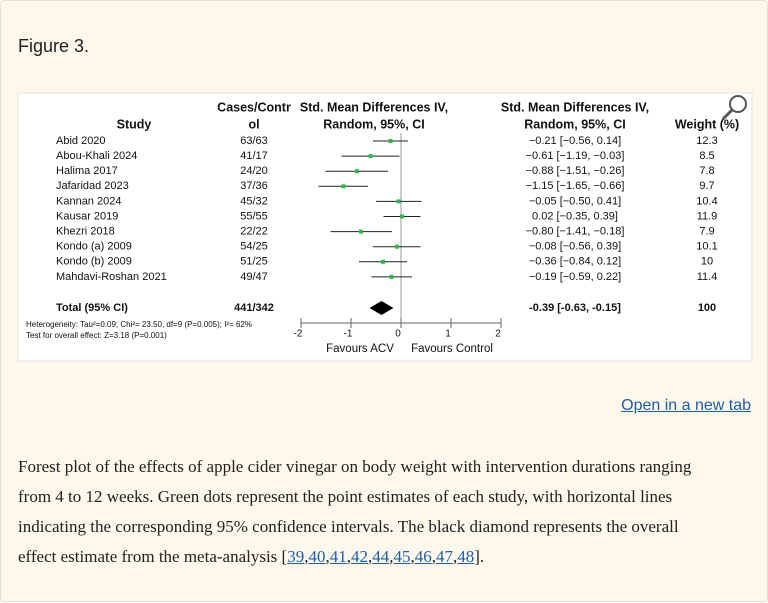 The width and height of the screenshot is (768, 603). Describe the element at coordinates (359, 556) in the screenshot. I see `reference-link: 42` at that location.